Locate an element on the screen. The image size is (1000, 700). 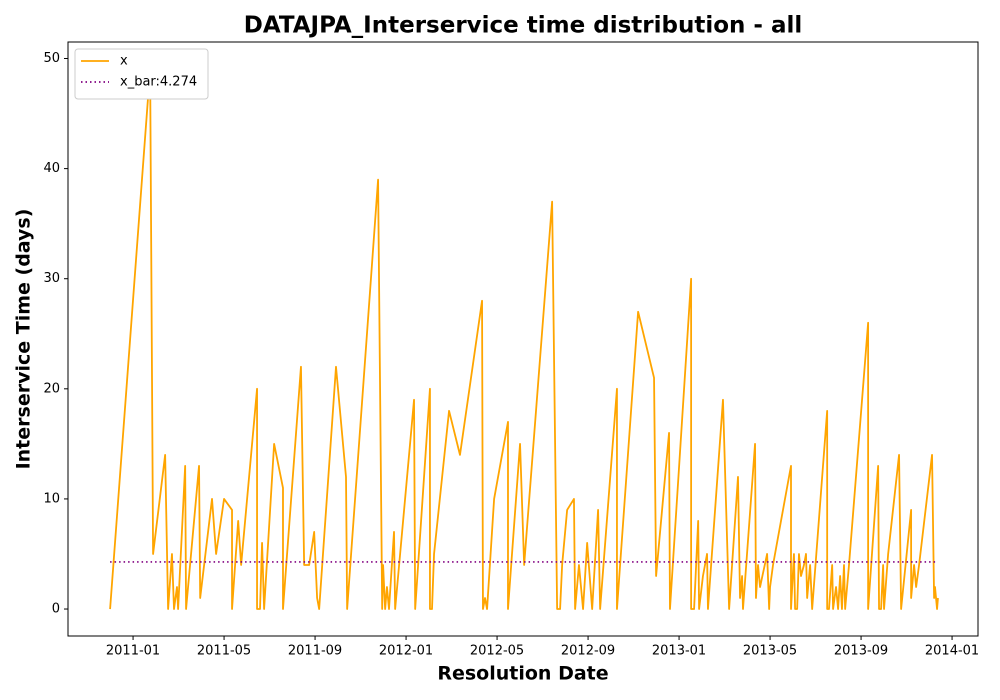
x-tick-label: 2012-01 is located at coordinates (406, 651).